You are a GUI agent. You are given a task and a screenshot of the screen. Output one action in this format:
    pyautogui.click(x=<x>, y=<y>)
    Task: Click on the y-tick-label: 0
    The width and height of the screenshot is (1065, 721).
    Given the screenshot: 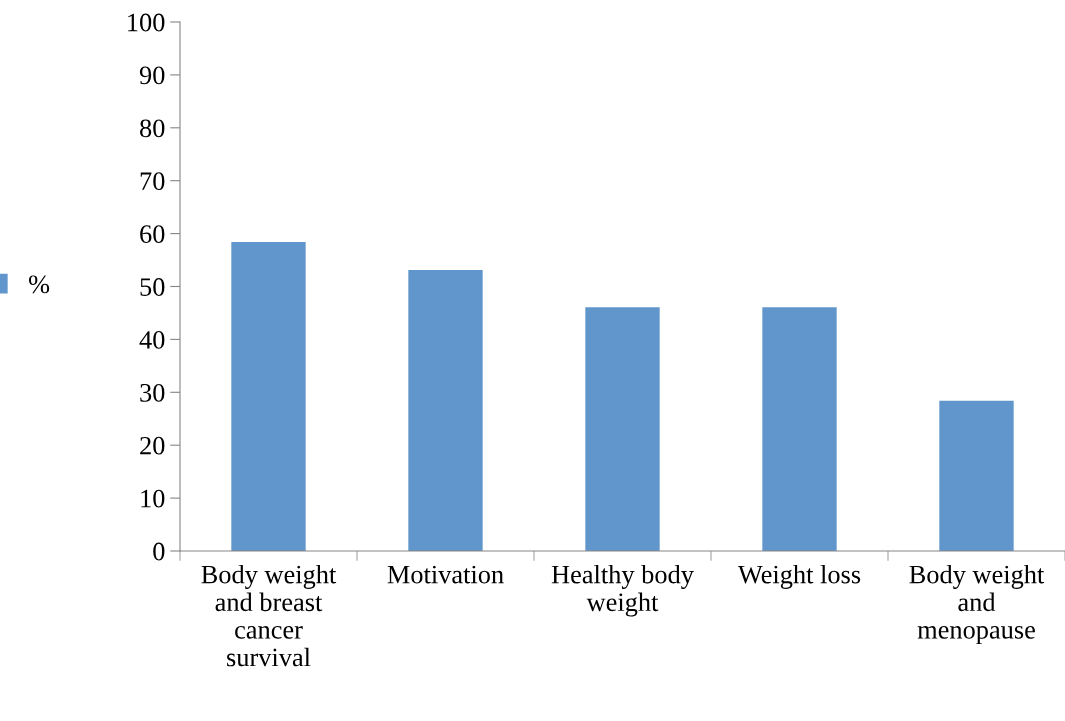 What is the action you would take?
    pyautogui.click(x=159, y=551)
    